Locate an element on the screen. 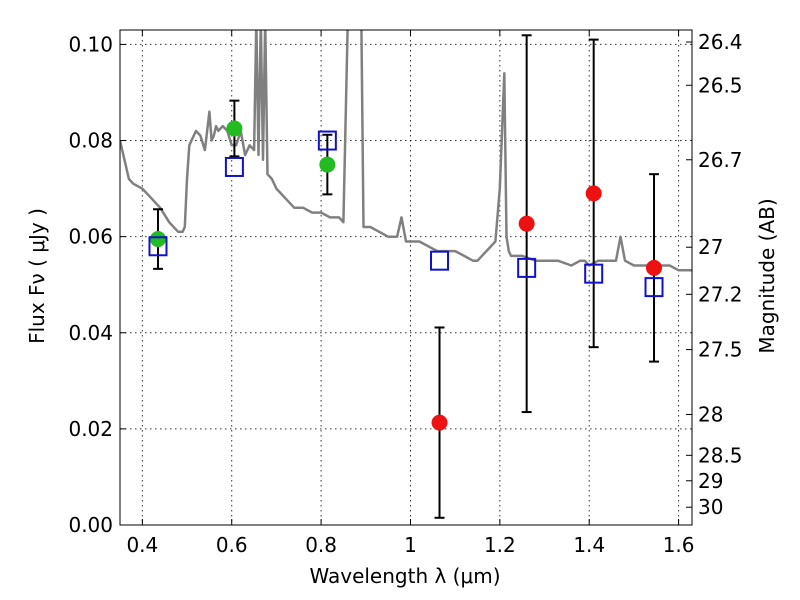  right-y-tick-label: 30 is located at coordinates (710, 507).